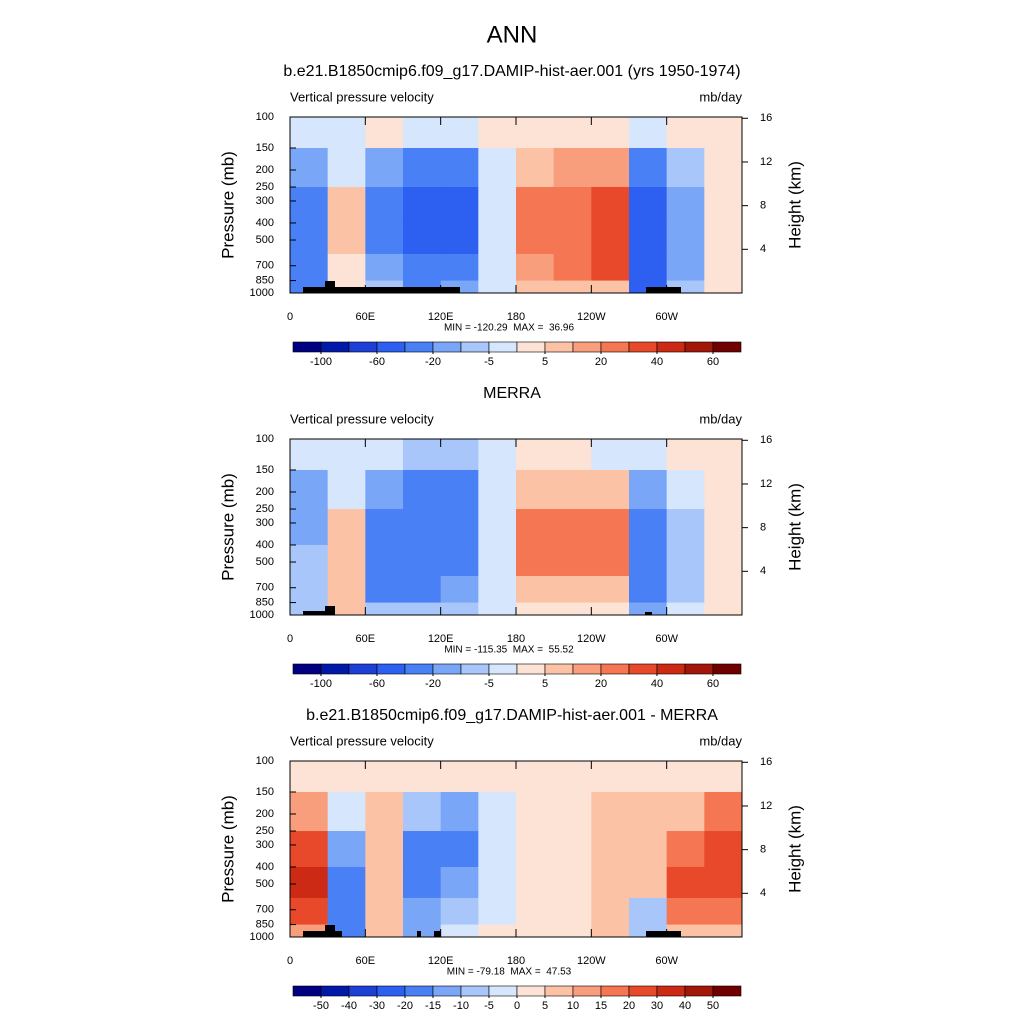 The width and height of the screenshot is (1024, 1024). What do you see at coordinates (763, 249) in the screenshot?
I see `y2-tick-label: 4` at bounding box center [763, 249].